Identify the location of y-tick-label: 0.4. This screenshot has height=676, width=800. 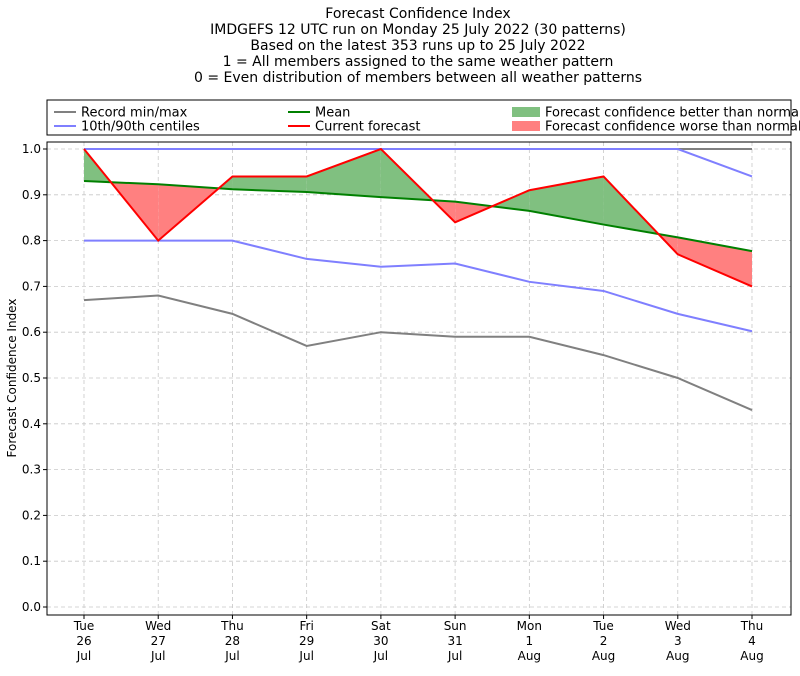
(31, 424).